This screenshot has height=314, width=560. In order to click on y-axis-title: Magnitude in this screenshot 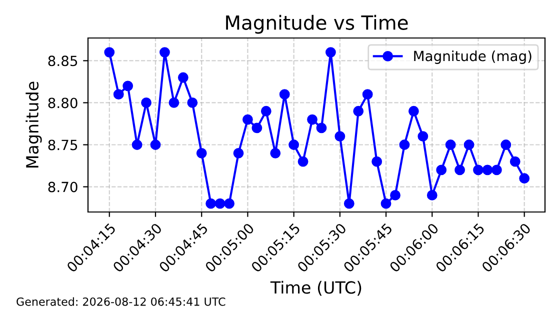, I will do `click(34, 125)`.